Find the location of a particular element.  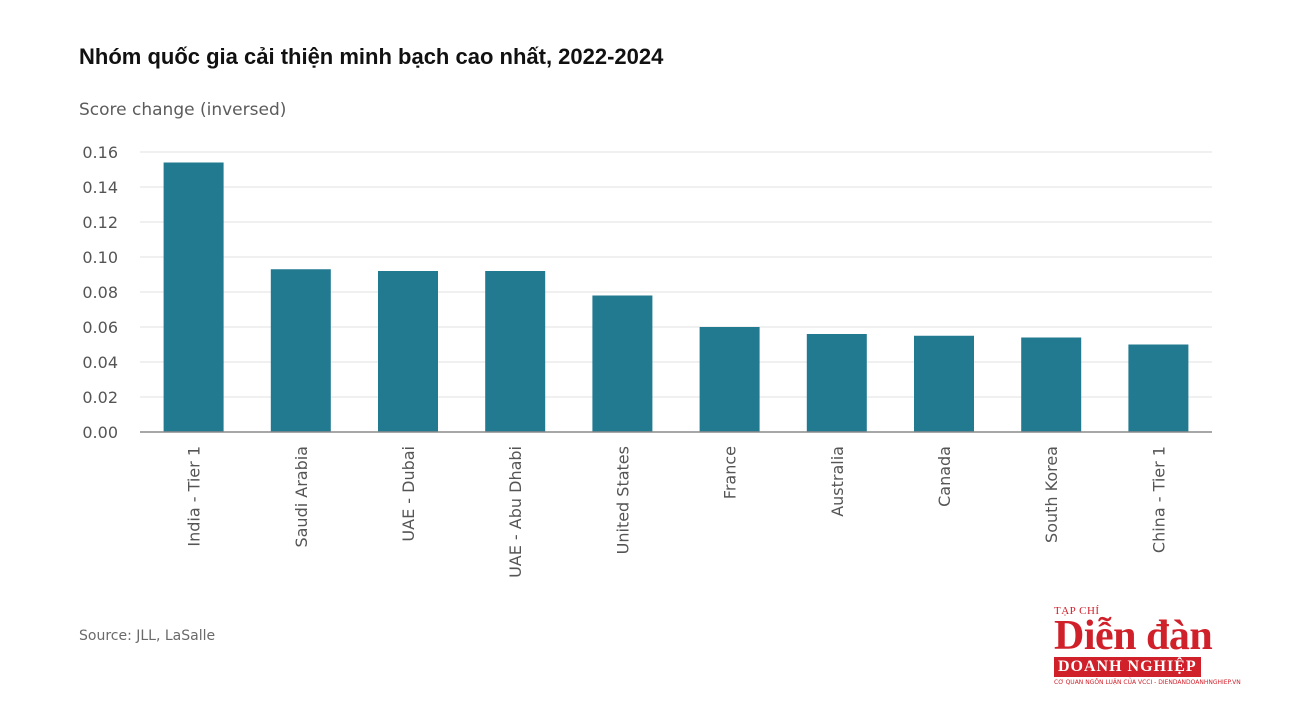

x-tick-label: Saudi Arabia is located at coordinates (301, 497).